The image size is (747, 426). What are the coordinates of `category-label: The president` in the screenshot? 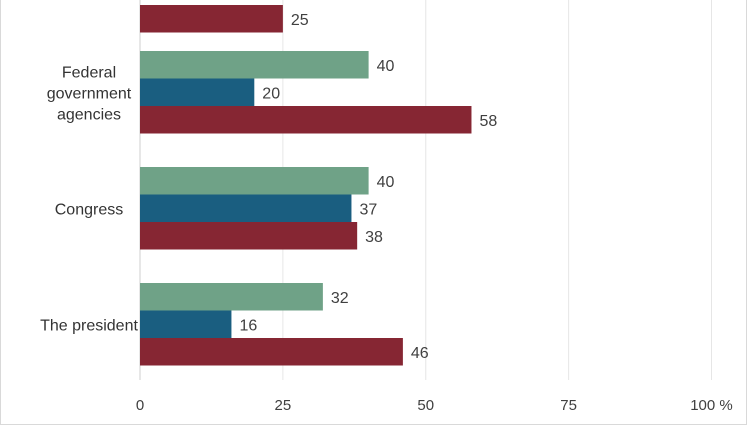 It's located at (89, 325).